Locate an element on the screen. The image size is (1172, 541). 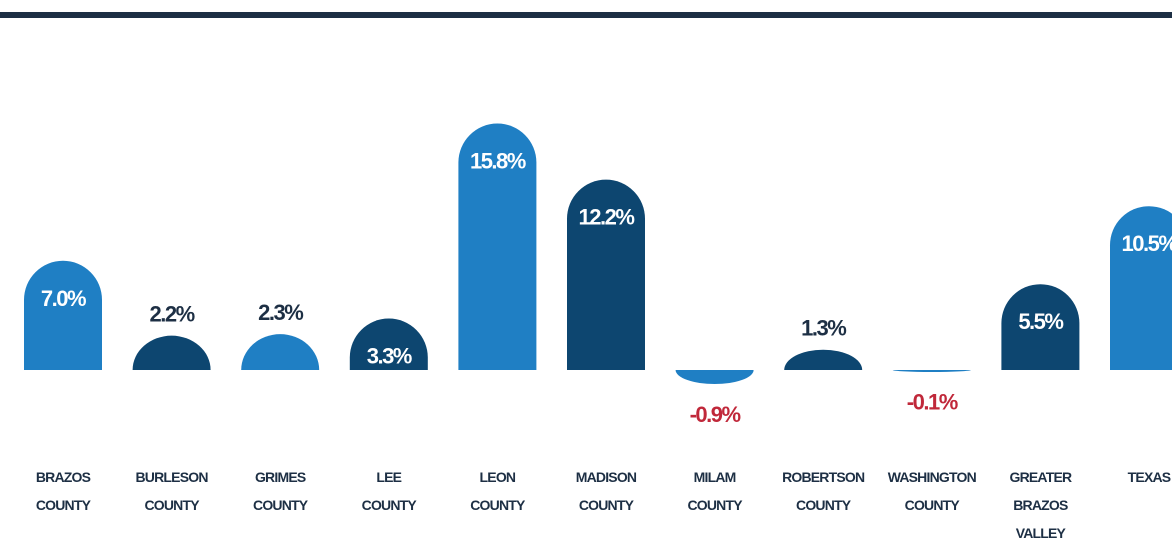
value-label-5: 12.2% is located at coordinates (607, 217).